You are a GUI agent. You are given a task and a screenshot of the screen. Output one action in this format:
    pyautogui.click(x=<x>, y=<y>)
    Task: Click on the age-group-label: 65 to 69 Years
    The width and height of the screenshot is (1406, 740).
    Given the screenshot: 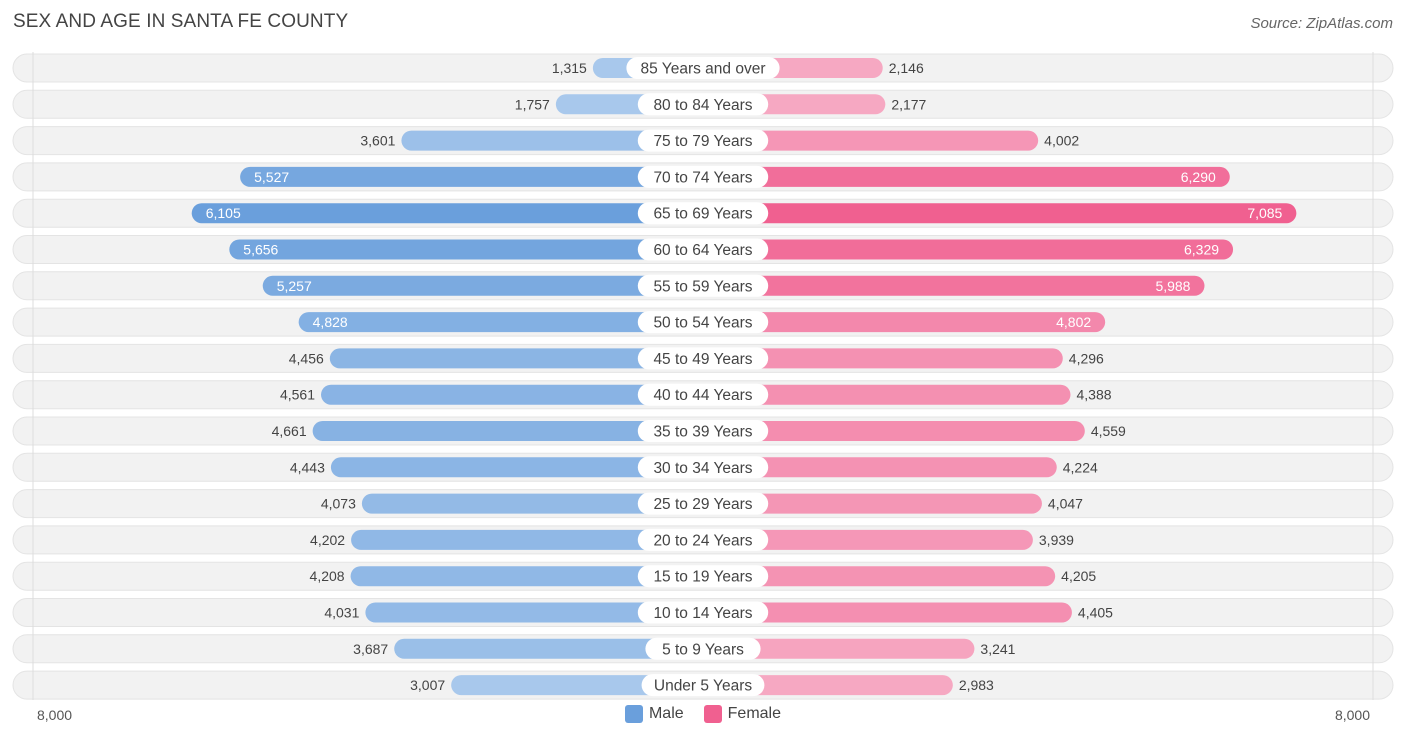 What is the action you would take?
    pyautogui.click(x=702, y=214)
    